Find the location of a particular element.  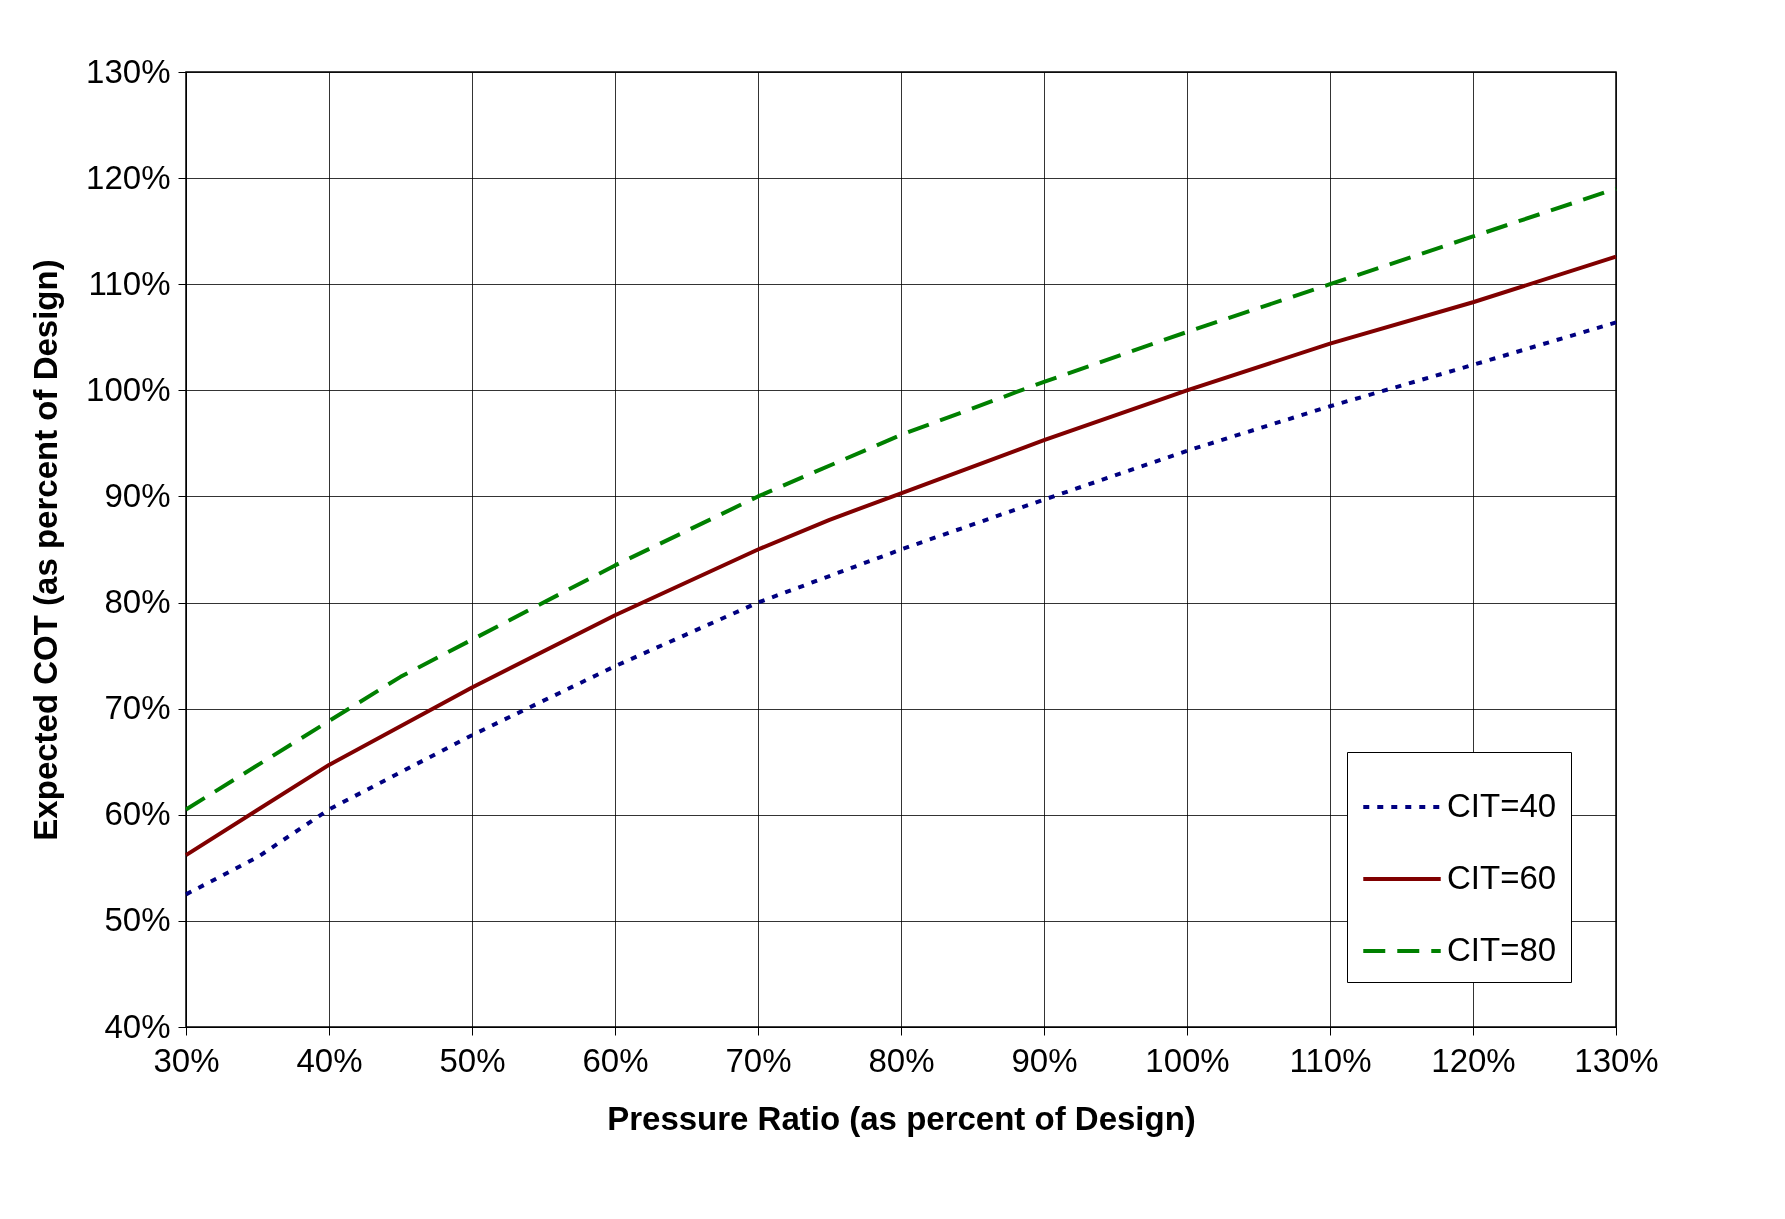

y-axis-title: Expected COT (as percent of Design) is located at coordinates (46, 550).